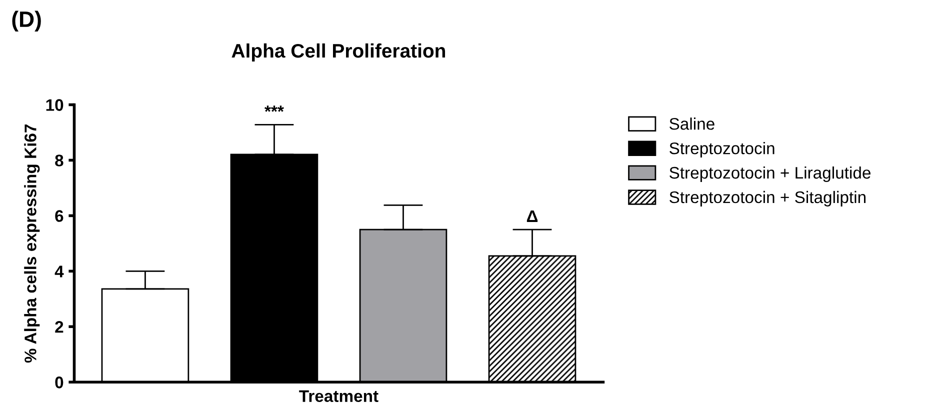 Image resolution: width=928 pixels, height=414 pixels. I want to click on y-tick-label: 0, so click(59, 382).